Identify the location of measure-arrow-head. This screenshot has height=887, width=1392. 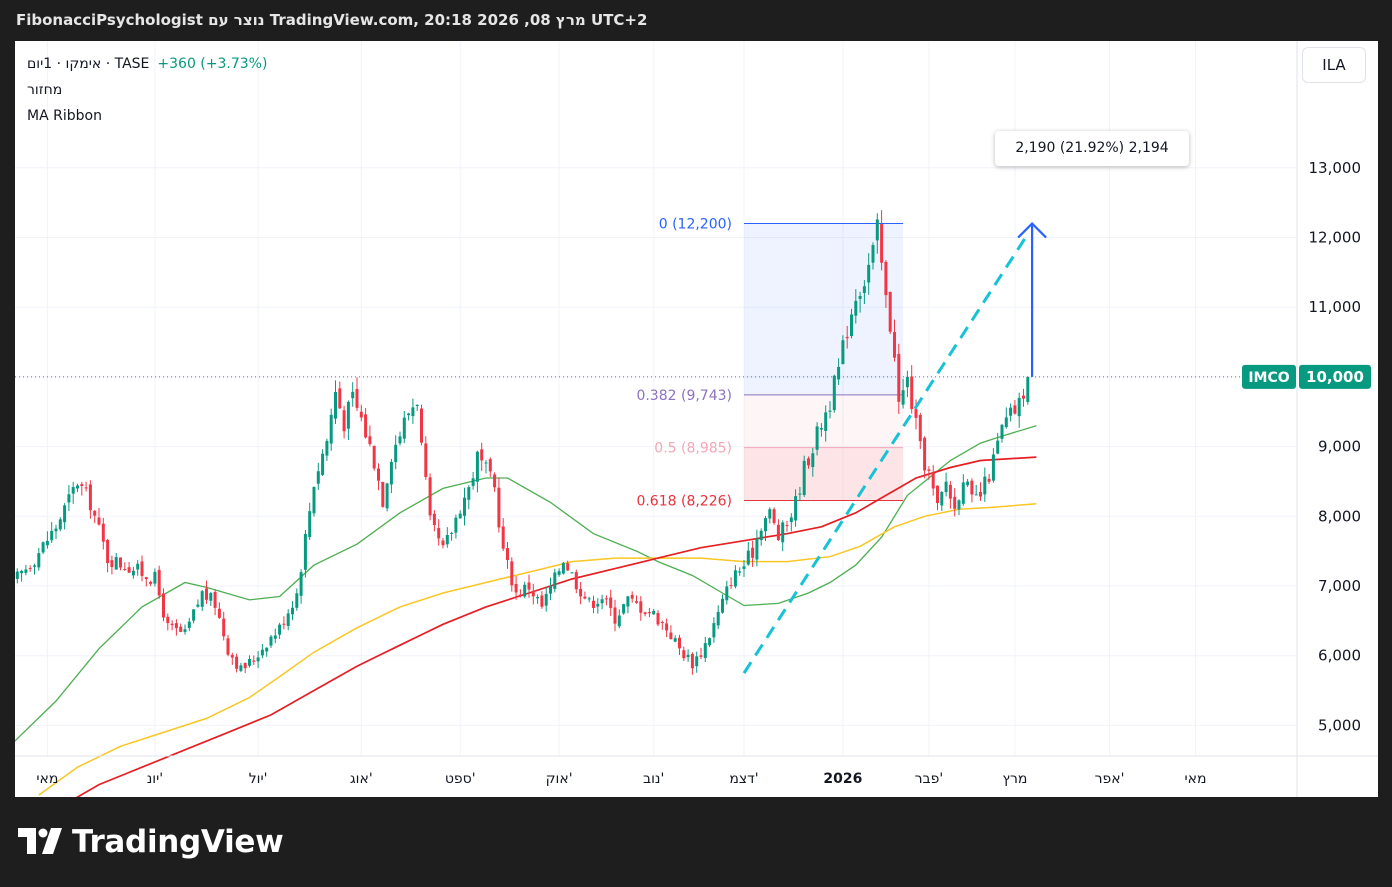
(1032, 230).